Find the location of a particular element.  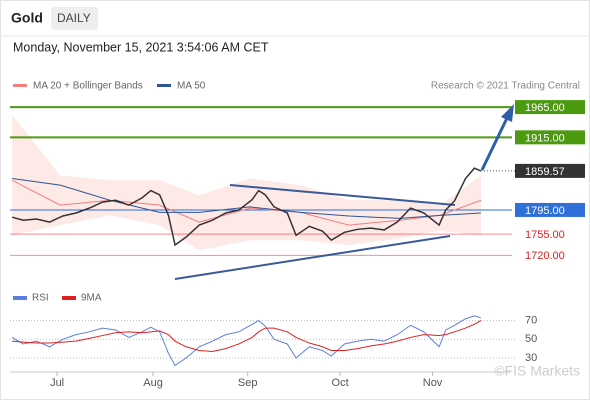

x-tick-label: Sep is located at coordinates (248, 383).